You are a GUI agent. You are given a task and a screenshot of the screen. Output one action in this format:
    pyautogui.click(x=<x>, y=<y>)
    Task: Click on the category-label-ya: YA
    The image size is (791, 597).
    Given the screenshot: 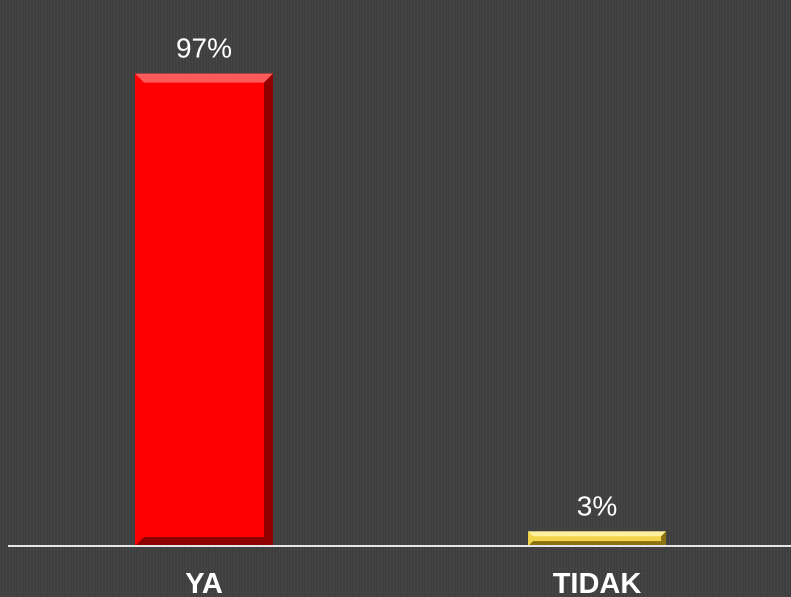 What is the action you would take?
    pyautogui.click(x=204, y=582)
    